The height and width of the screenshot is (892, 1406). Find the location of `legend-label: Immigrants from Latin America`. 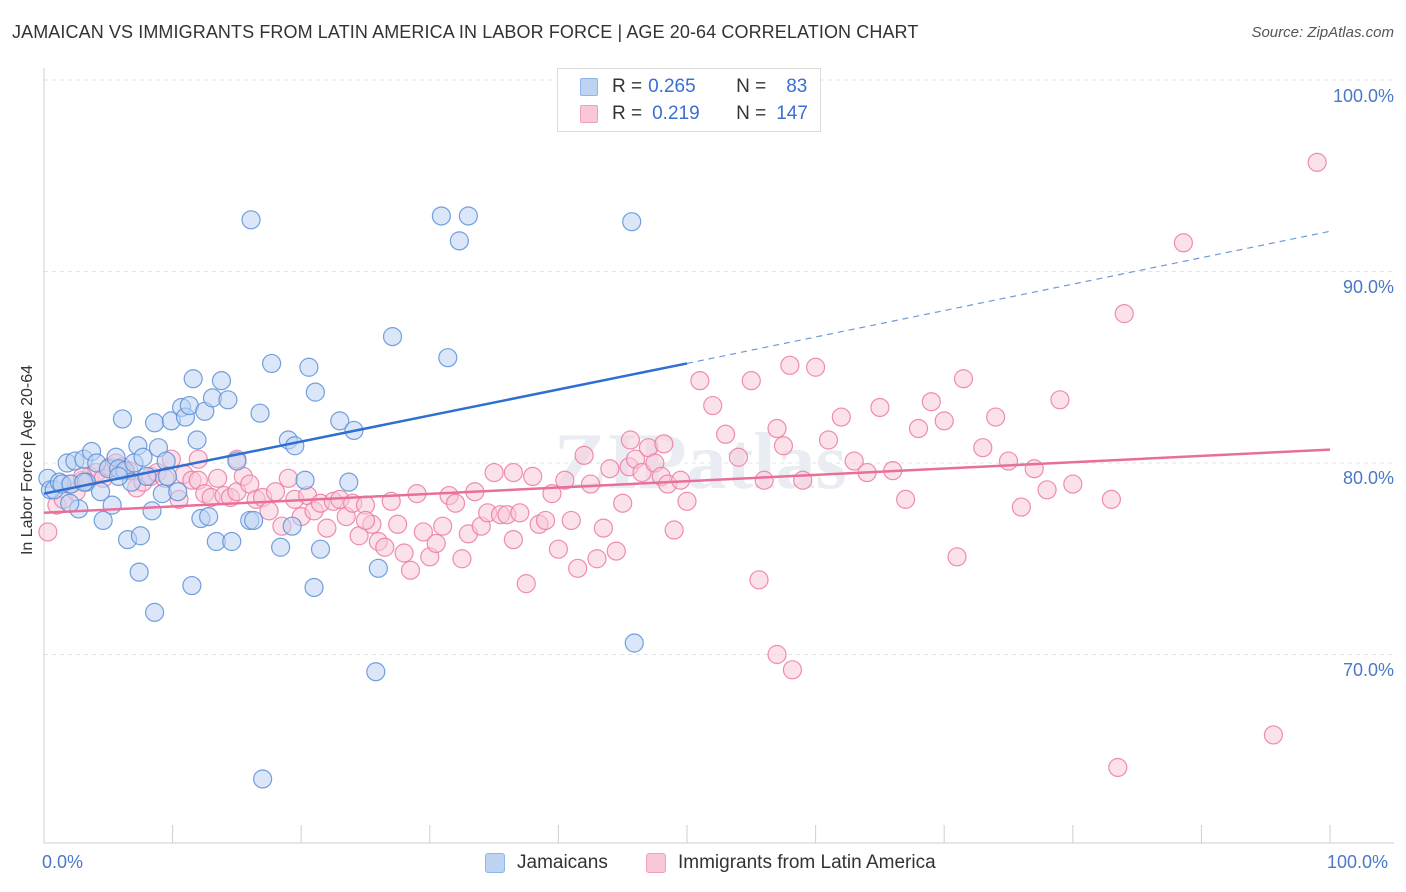

legend-label: Immigrants from Latin America is located at coordinates (807, 862).